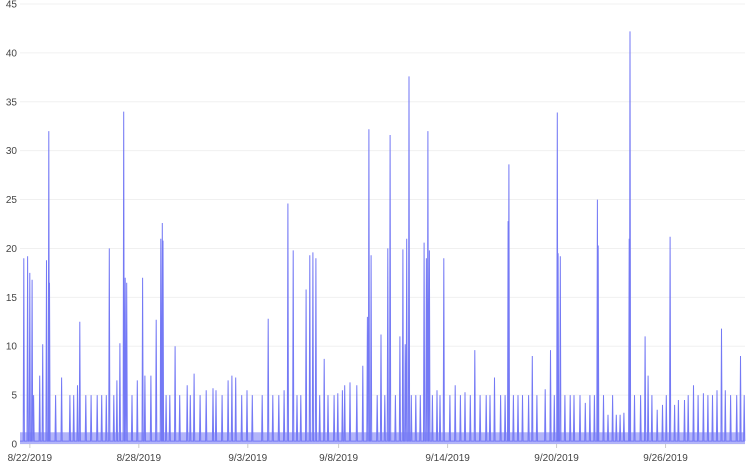 This screenshot has width=750, height=466. Describe the element at coordinates (14, 445) in the screenshot. I see `y-tick-label: 0` at that location.